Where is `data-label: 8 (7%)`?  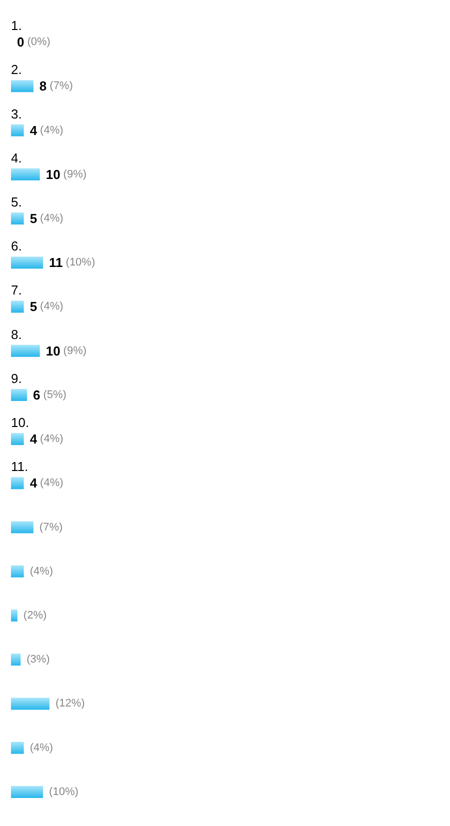 data-label: 8 (7%) is located at coordinates (56, 86).